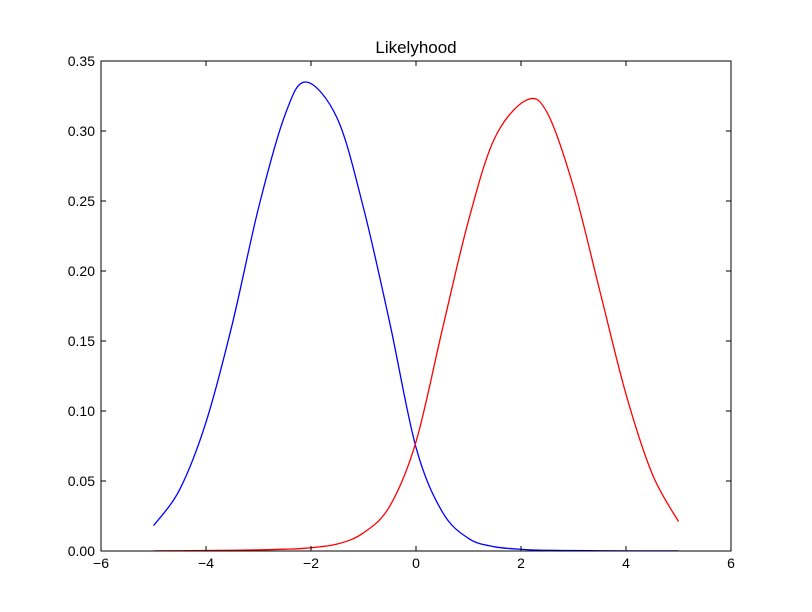 The image size is (812, 612). Describe the element at coordinates (521, 563) in the screenshot. I see `x-tick-label: 2` at that location.